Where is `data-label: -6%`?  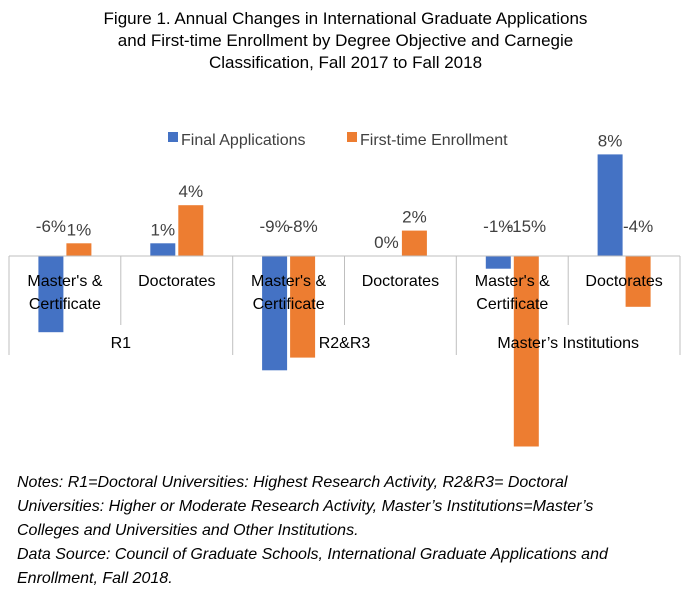 data-label: -6% is located at coordinates (51, 226).